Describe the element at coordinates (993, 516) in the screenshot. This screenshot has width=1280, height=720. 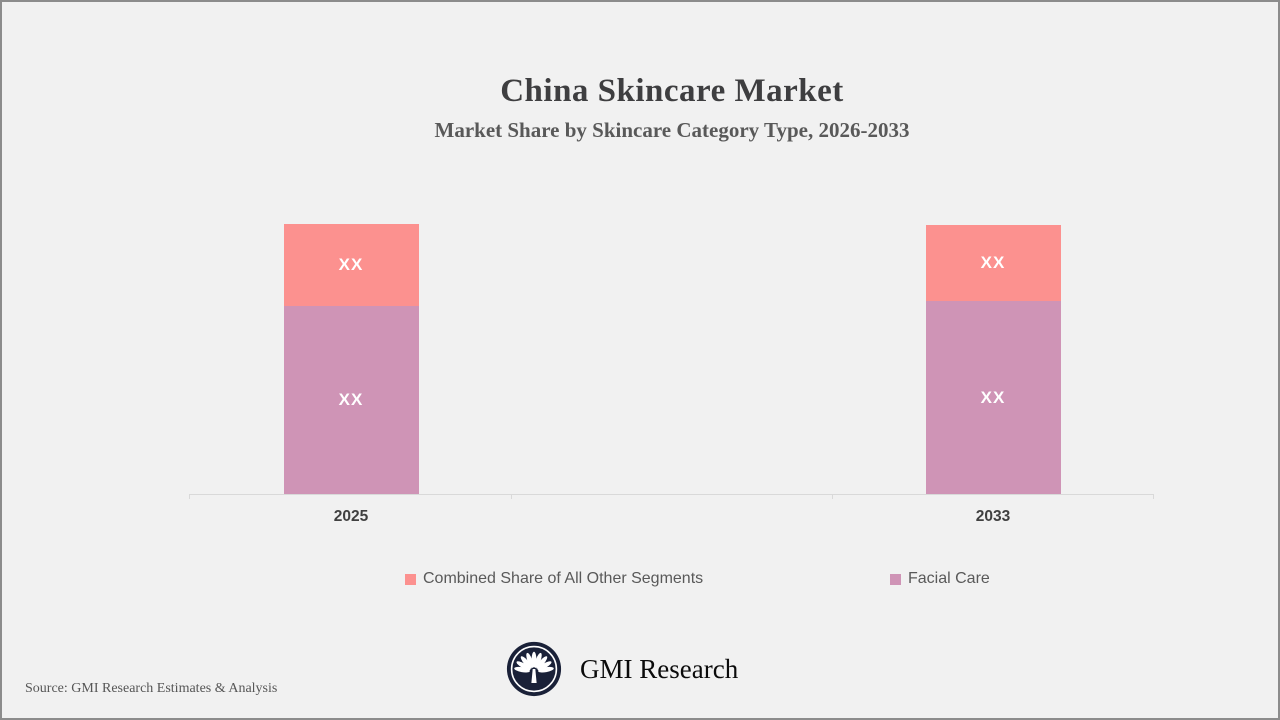
I see `x-axis-label-2033: 2033` at that location.